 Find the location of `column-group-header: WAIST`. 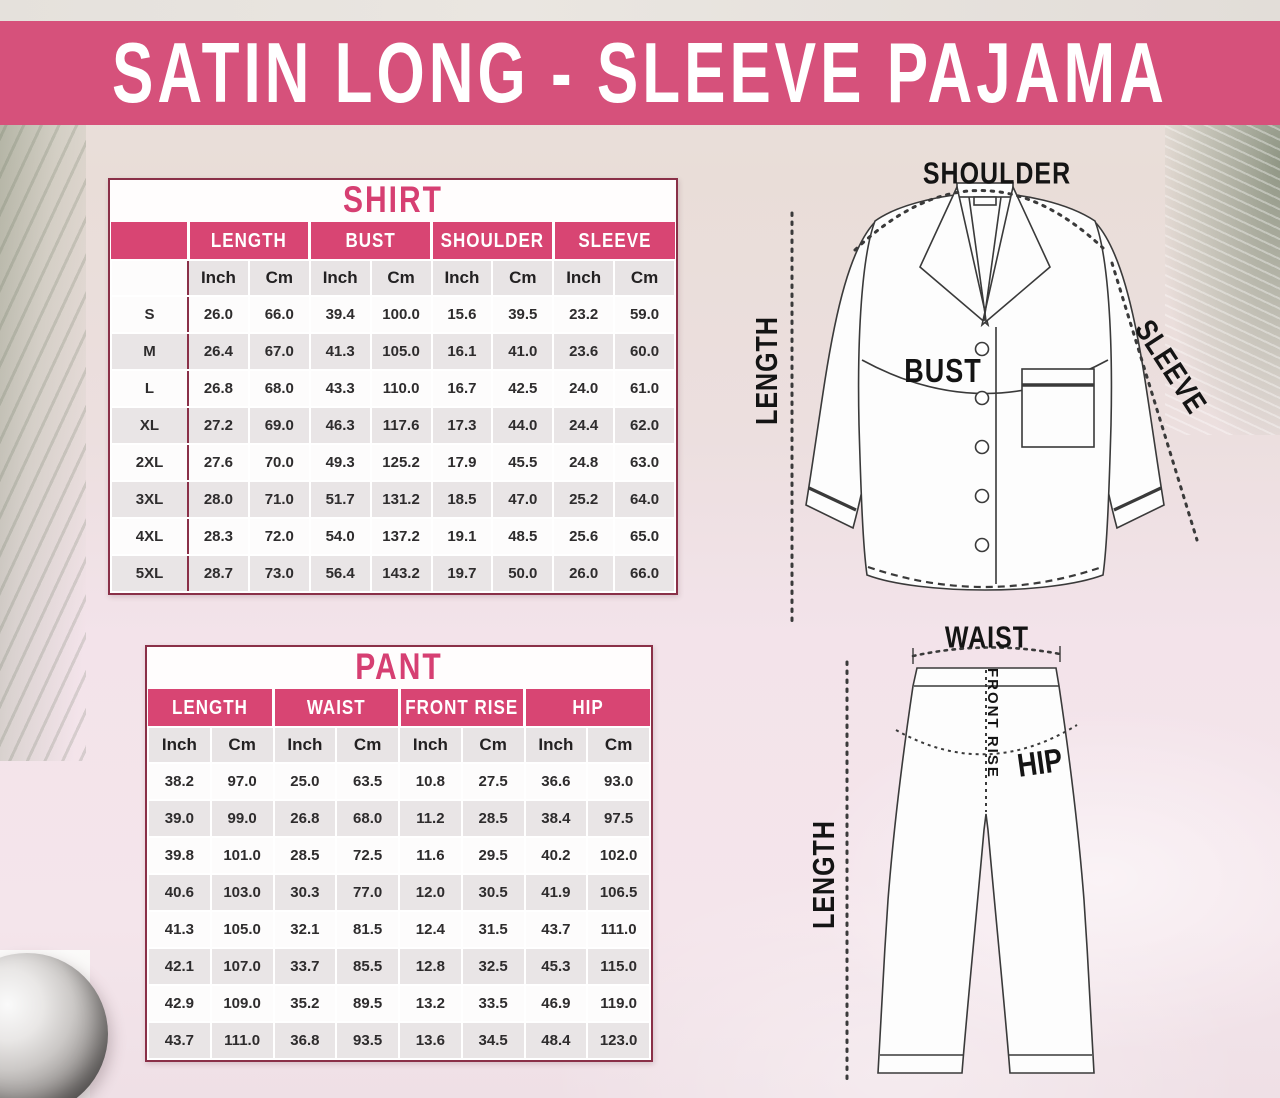

column-group-header: WAIST is located at coordinates (335, 708).